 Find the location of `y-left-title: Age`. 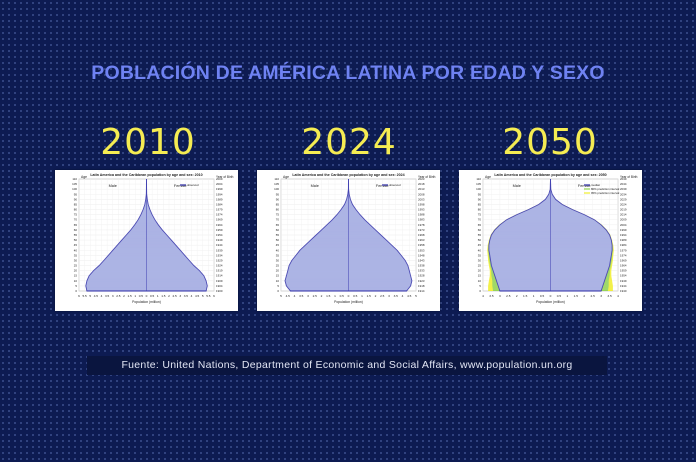

y-left-title: Age is located at coordinates (84, 177).